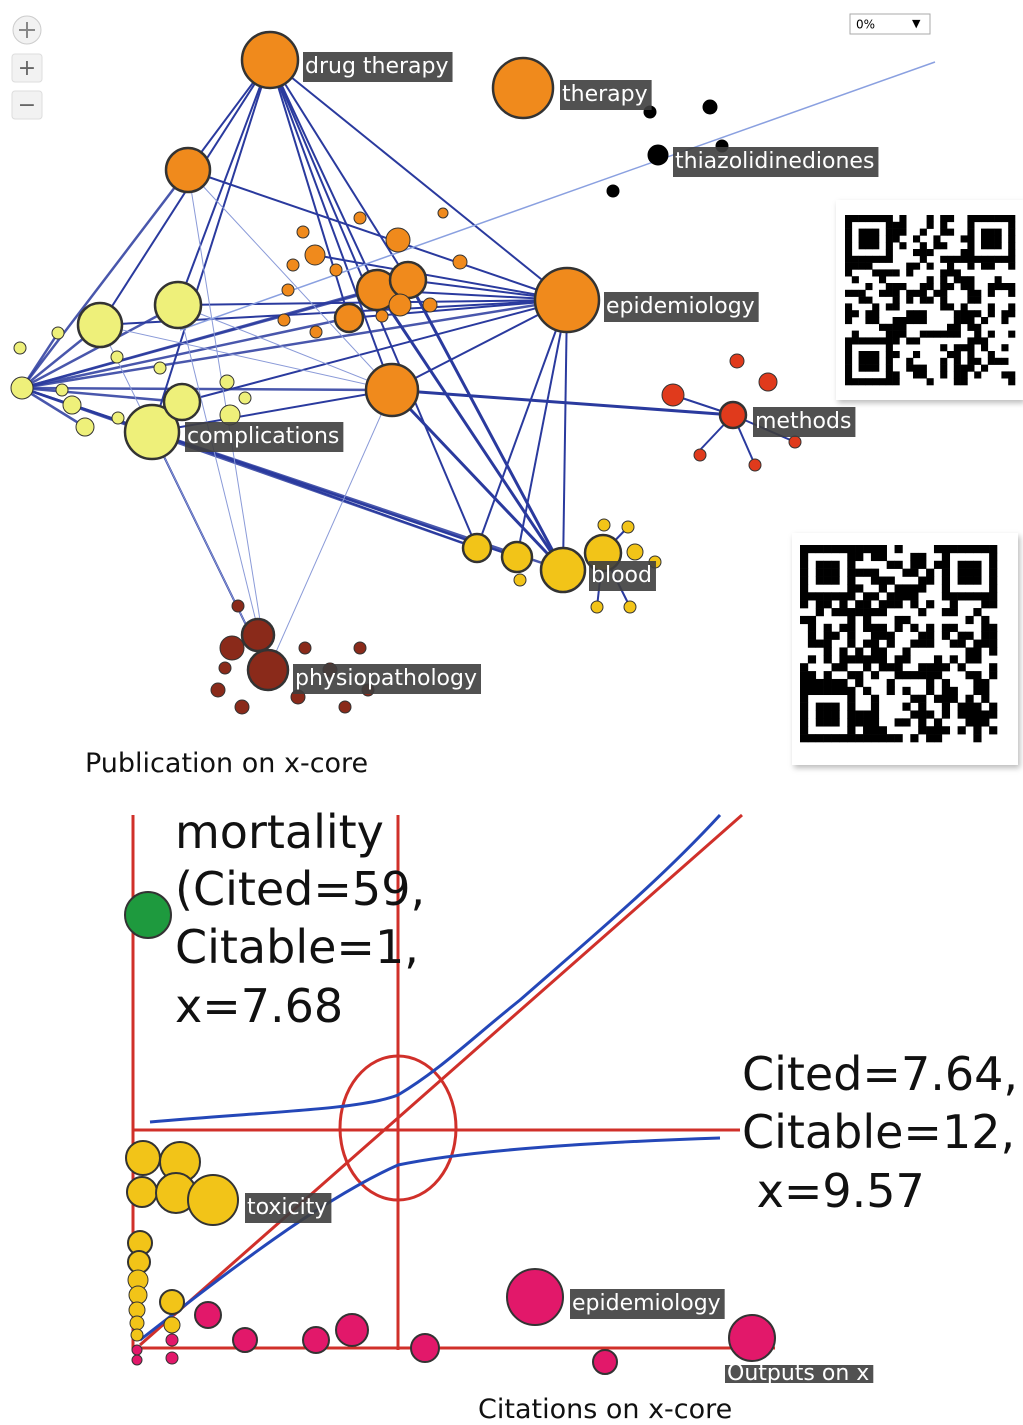 The height and width of the screenshot is (1425, 1023). I want to click on zoom-out-button, so click(27, 105).